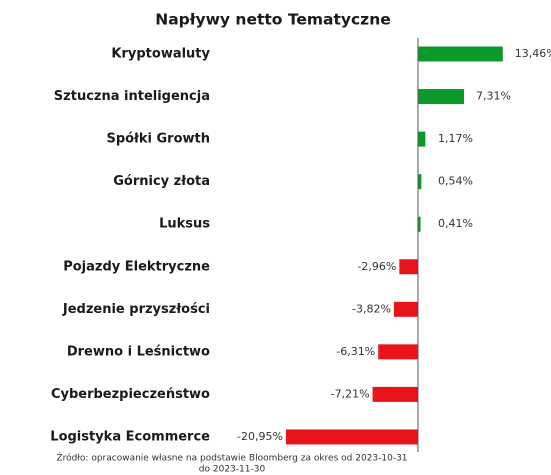  I want to click on category-label: Cyberbezpieczeństwo, so click(130, 394).